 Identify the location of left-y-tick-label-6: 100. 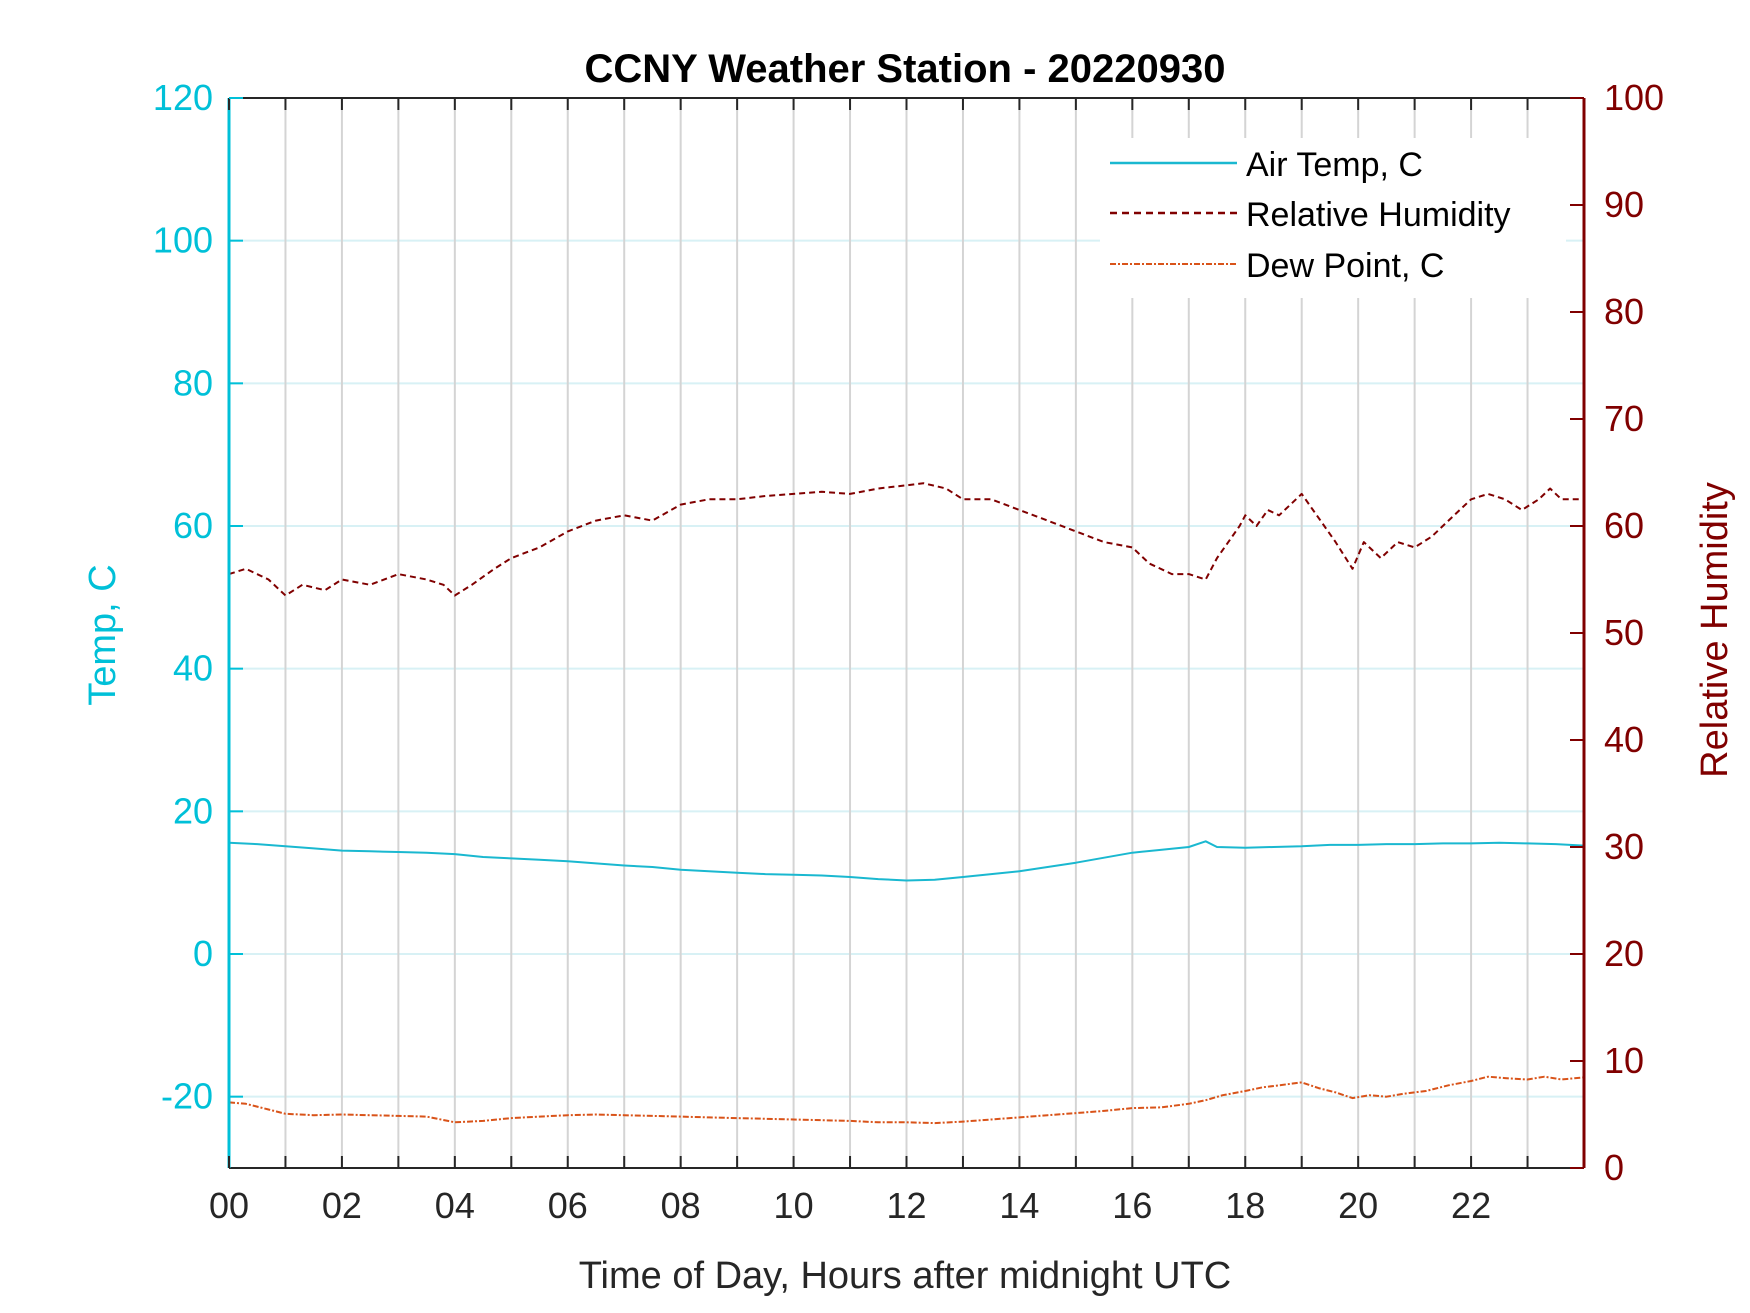
(183, 240).